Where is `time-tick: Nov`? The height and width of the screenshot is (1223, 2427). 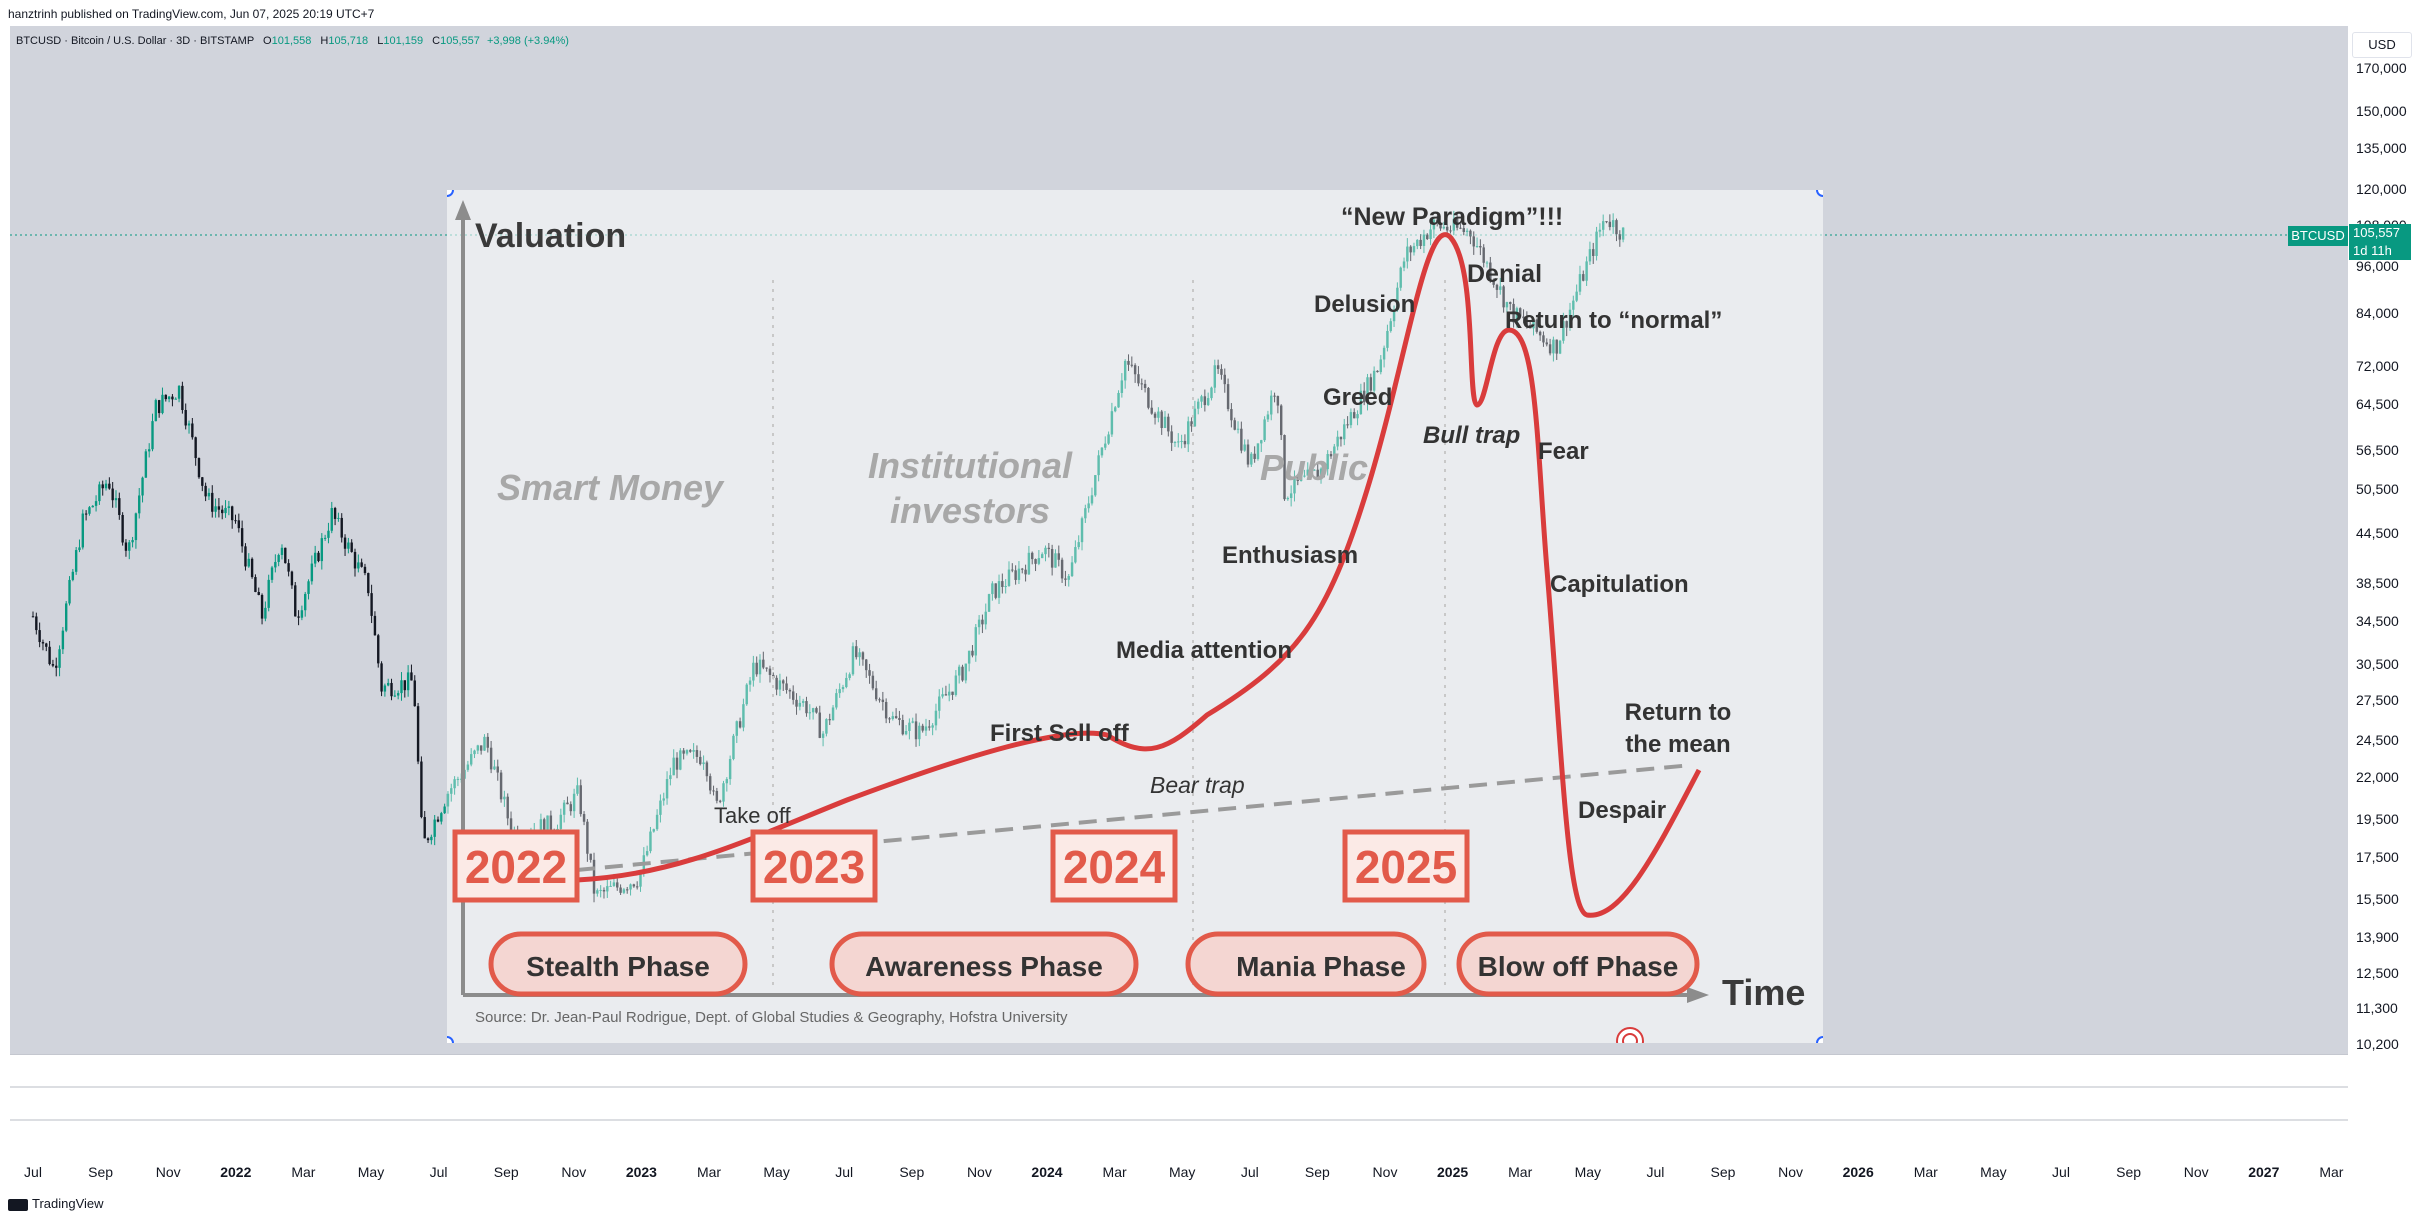 time-tick: Nov is located at coordinates (979, 1172).